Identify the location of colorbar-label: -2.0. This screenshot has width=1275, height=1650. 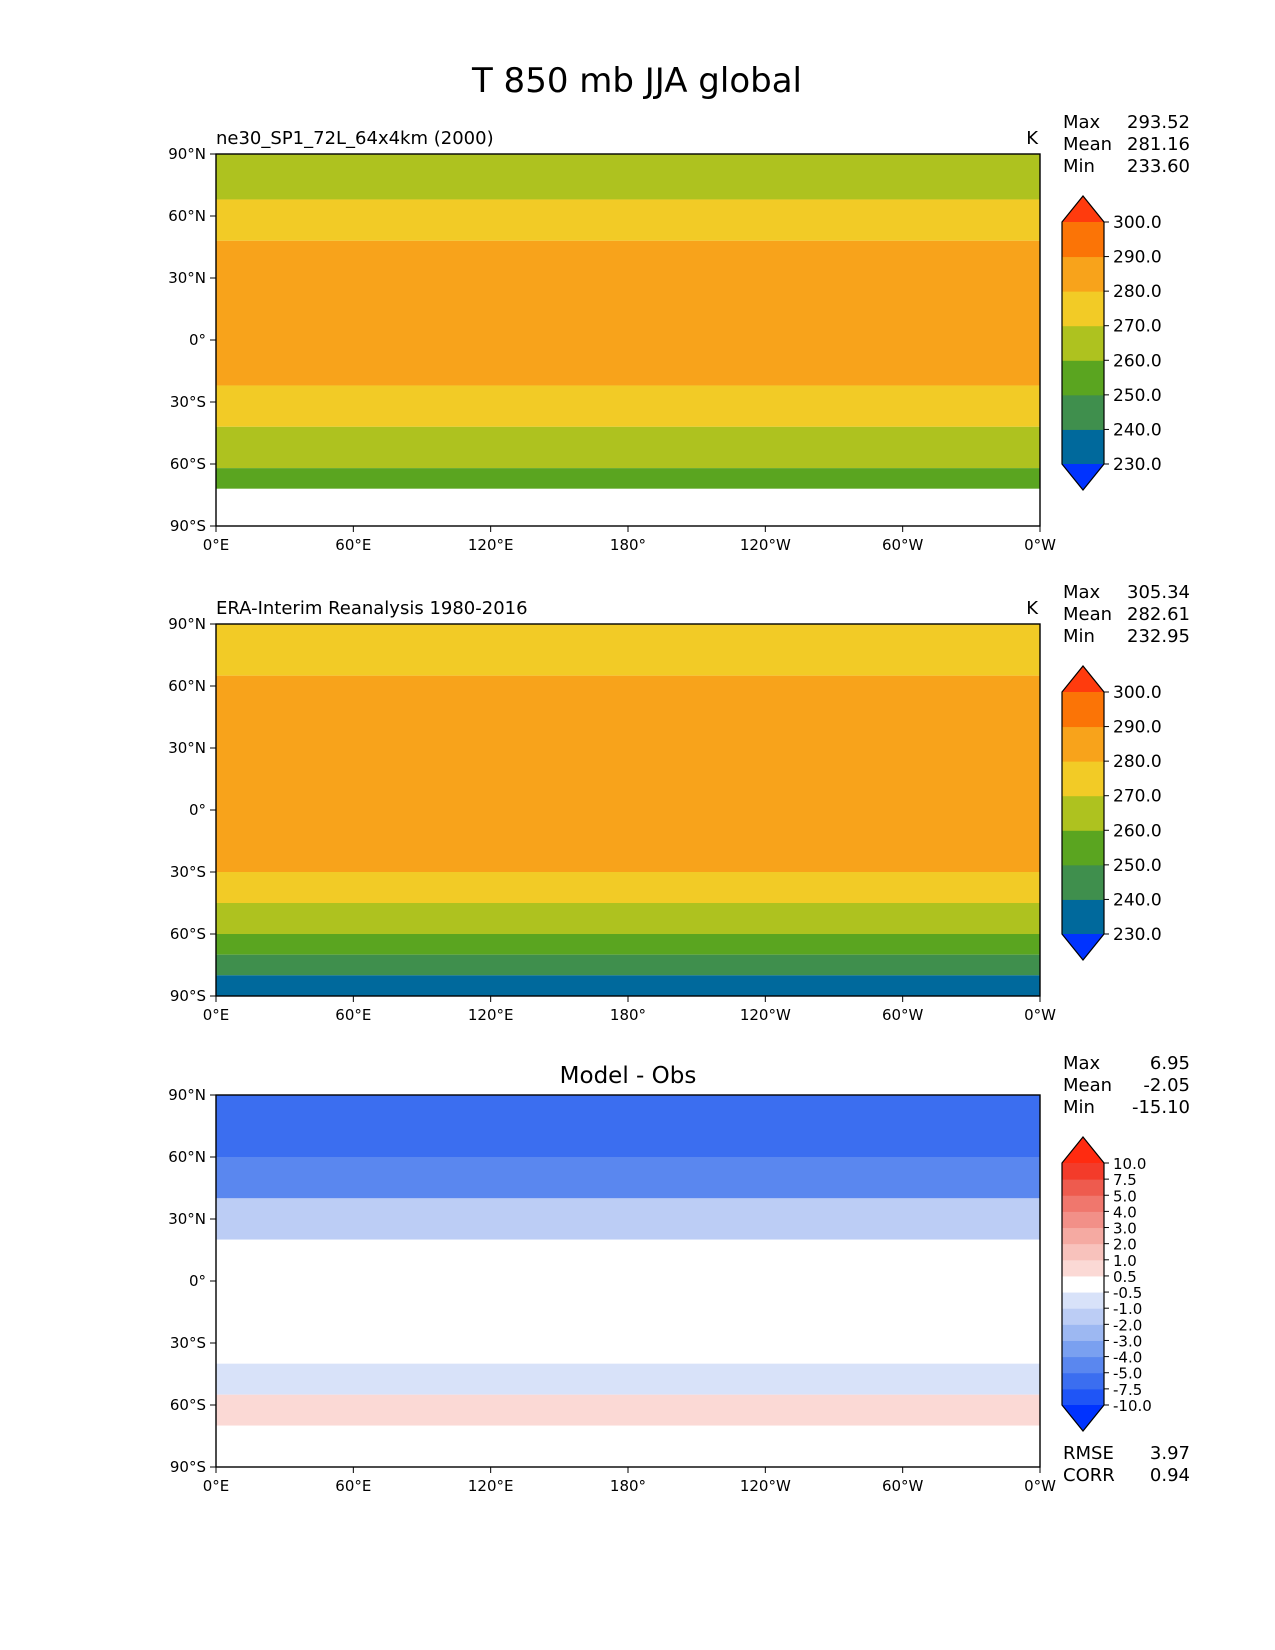
(1127, 1325).